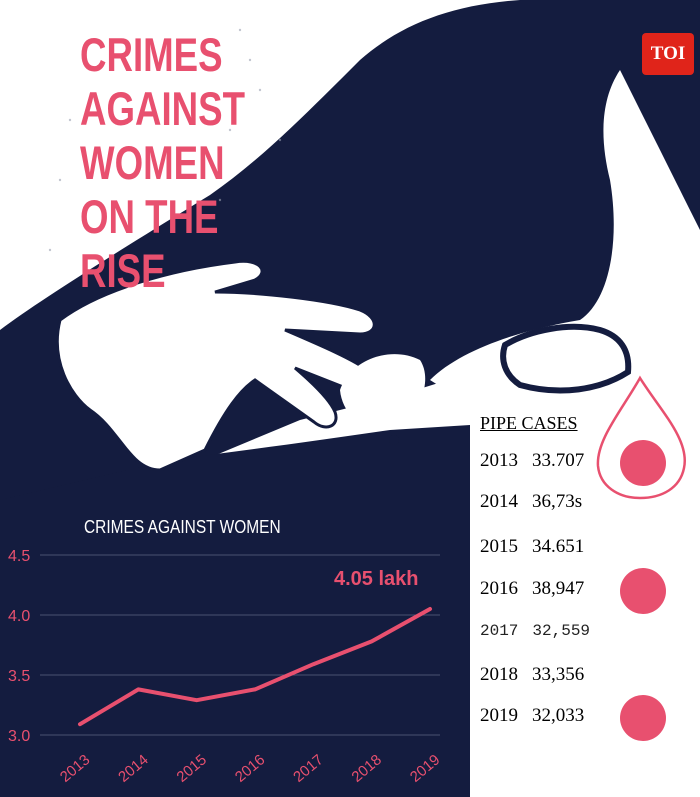  What do you see at coordinates (499, 588) in the screenshot?
I see `cases-year: 2016` at bounding box center [499, 588].